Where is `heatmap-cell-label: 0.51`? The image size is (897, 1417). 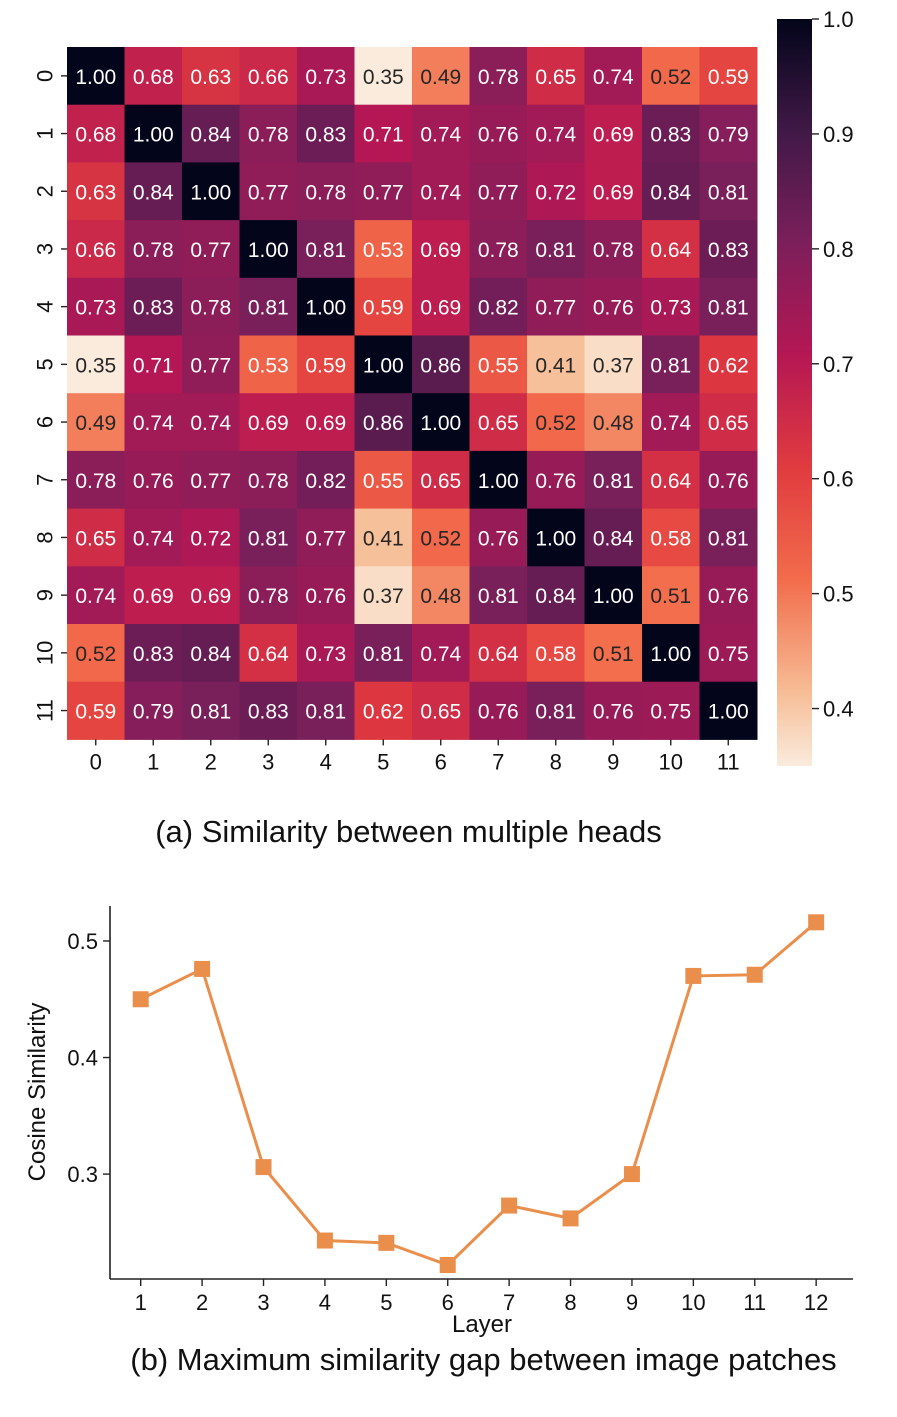
heatmap-cell-label: 0.51 is located at coordinates (670, 596).